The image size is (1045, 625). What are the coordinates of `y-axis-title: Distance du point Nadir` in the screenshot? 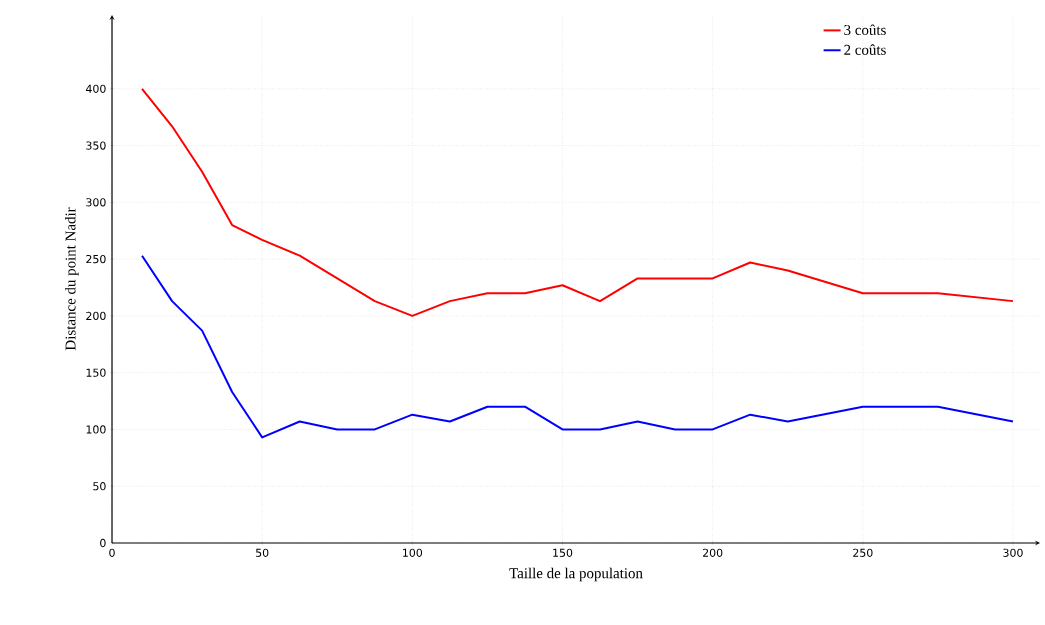 It's located at (72, 279).